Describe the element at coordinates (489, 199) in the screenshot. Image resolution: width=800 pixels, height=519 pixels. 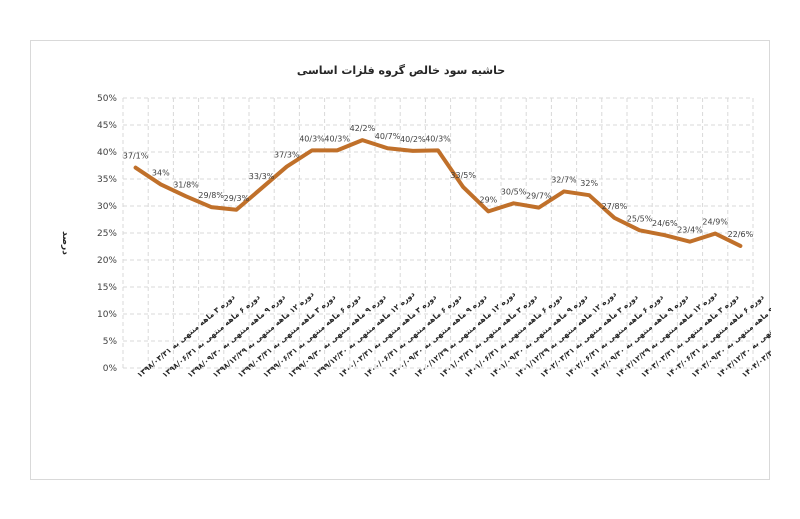
I see `data-label: 29%` at that location.